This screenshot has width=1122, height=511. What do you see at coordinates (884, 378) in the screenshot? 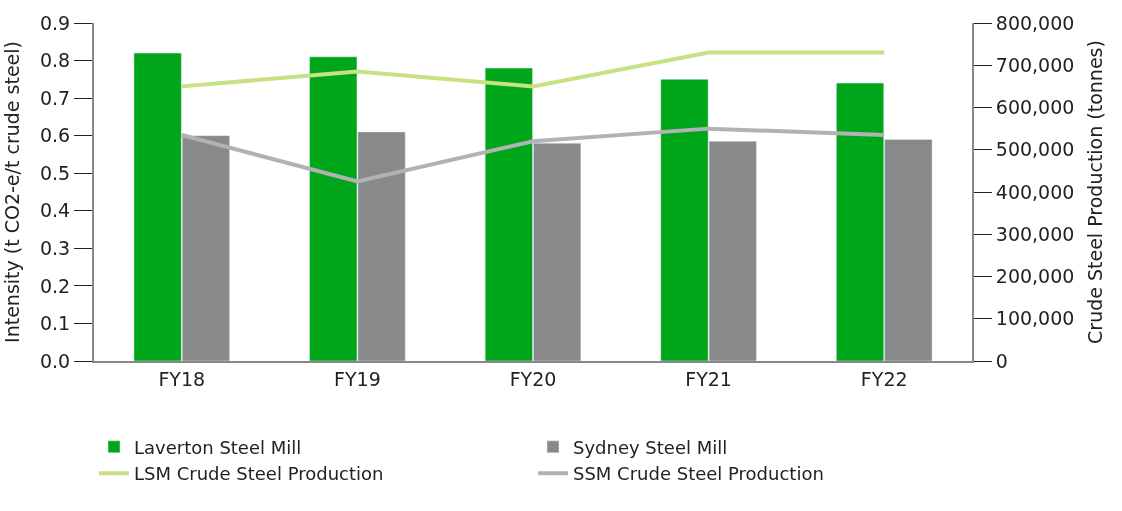
I see `x-tick-label: FY22` at bounding box center [884, 378].